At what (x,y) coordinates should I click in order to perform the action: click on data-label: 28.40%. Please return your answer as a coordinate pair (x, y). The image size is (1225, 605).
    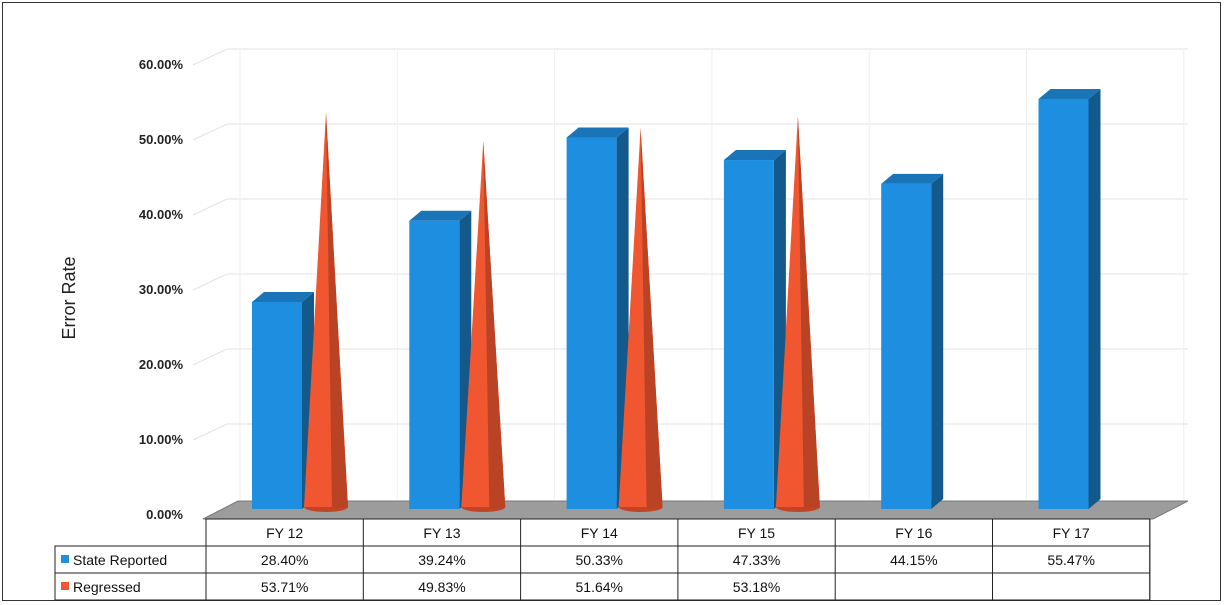
    Looking at the image, I should click on (284, 560).